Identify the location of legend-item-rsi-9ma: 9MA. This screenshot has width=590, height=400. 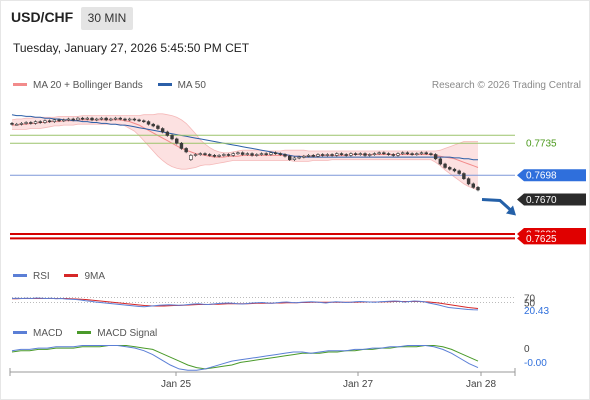
(84, 276).